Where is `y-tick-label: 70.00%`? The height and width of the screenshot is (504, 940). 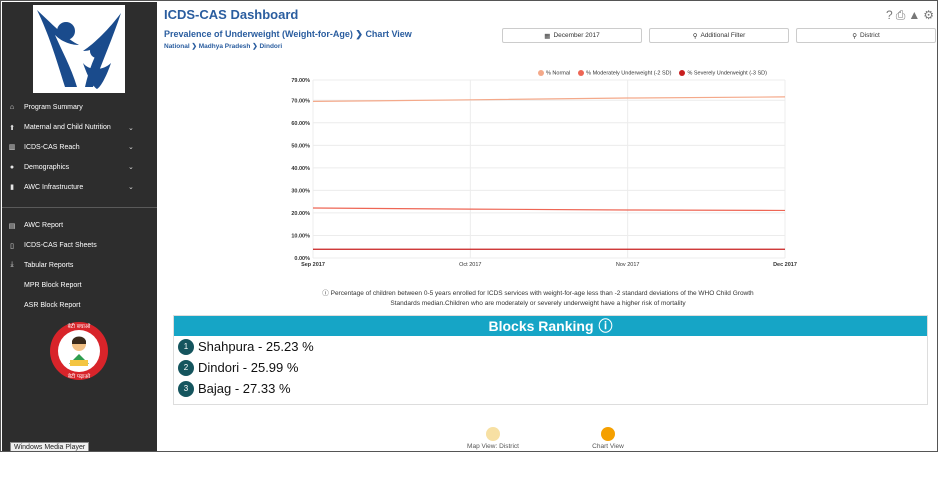 y-tick-label: 70.00% is located at coordinates (300, 101).